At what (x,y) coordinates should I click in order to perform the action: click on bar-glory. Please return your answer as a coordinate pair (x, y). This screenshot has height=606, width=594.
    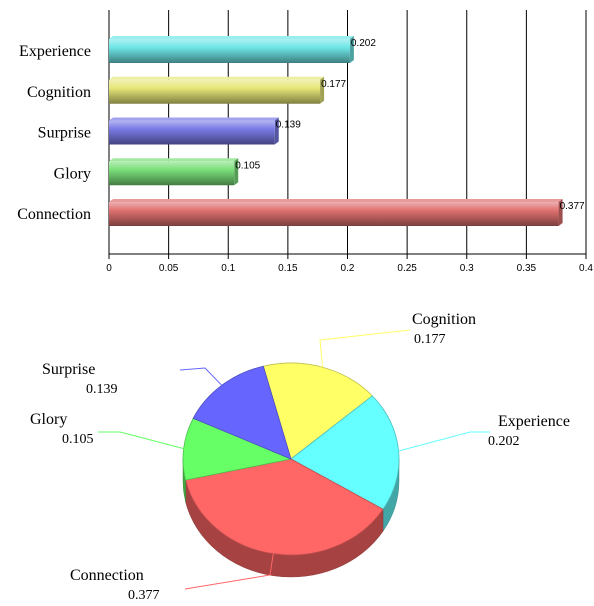
    Looking at the image, I should click on (172, 173).